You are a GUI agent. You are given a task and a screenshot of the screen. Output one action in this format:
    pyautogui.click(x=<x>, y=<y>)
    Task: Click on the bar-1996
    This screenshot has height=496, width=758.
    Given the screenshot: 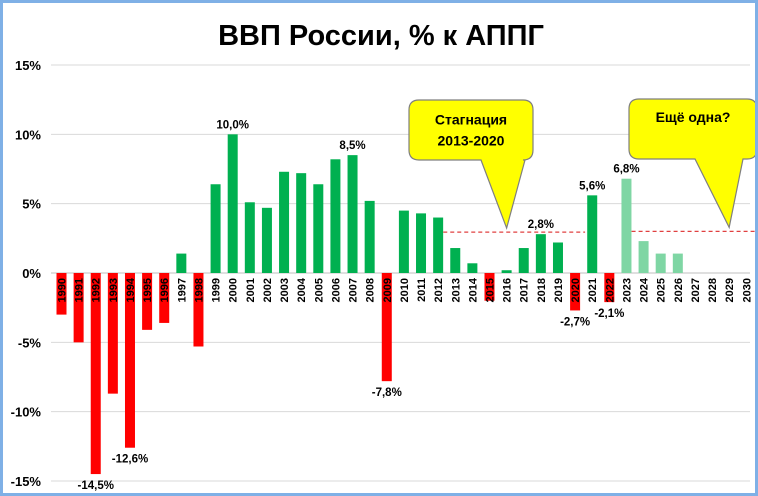 What is the action you would take?
    pyautogui.click(x=164, y=298)
    